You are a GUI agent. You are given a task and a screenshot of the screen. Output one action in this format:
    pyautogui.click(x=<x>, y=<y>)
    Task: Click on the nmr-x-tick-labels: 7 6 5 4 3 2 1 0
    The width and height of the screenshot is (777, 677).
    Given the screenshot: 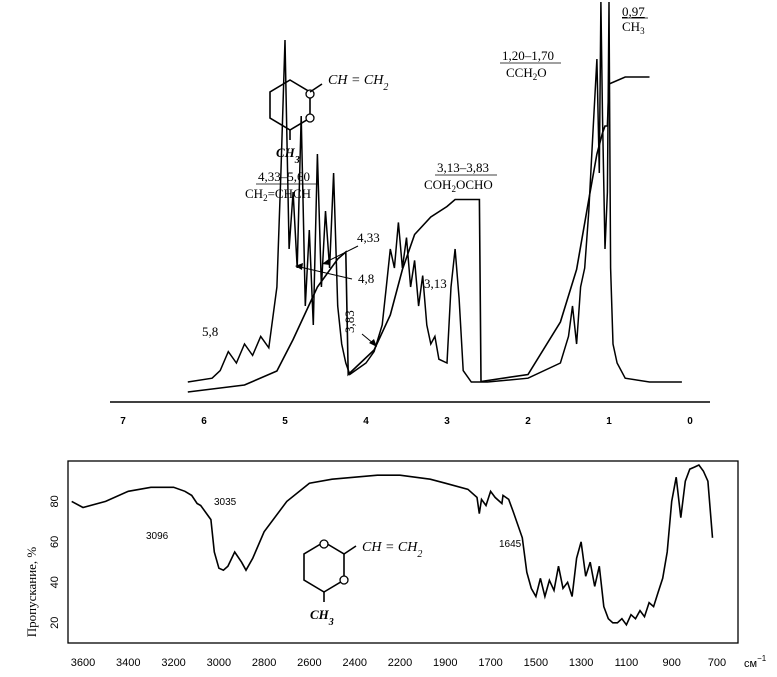 What is the action you would take?
    pyautogui.click(x=406, y=421)
    